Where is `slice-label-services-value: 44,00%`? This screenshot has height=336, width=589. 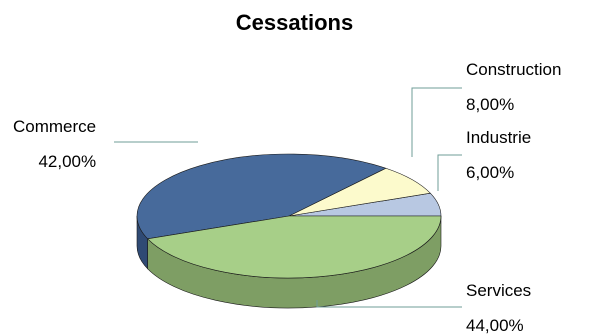 slice-label-services-value: 44,00% is located at coordinates (495, 325).